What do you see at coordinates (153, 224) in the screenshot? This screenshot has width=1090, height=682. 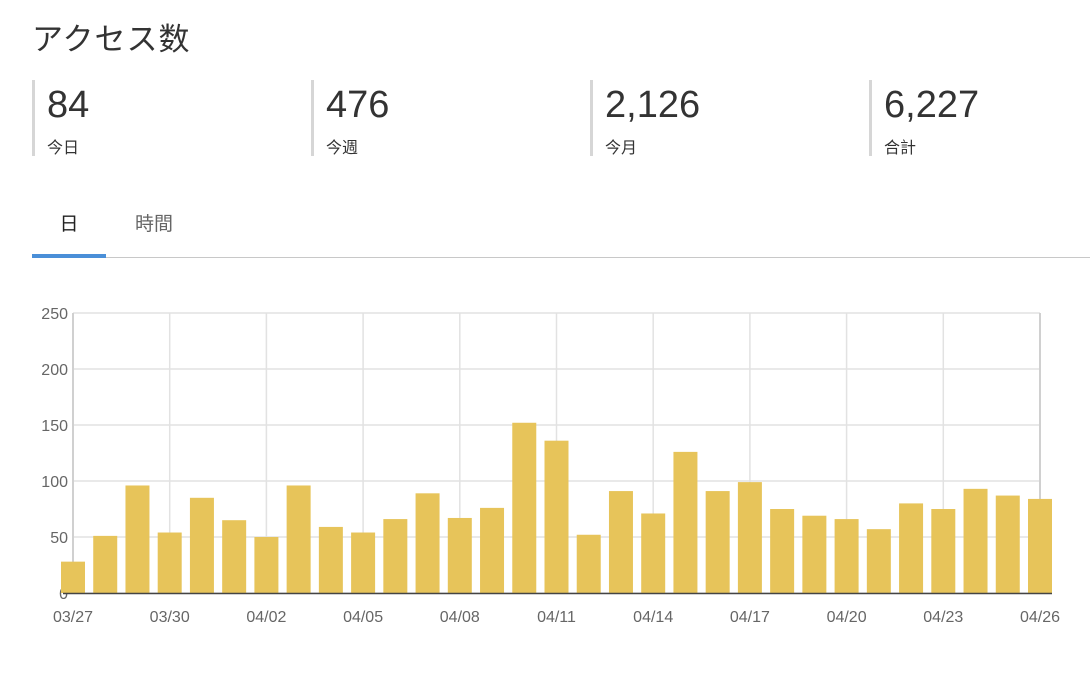 I see `tab-hour: 時間` at bounding box center [153, 224].